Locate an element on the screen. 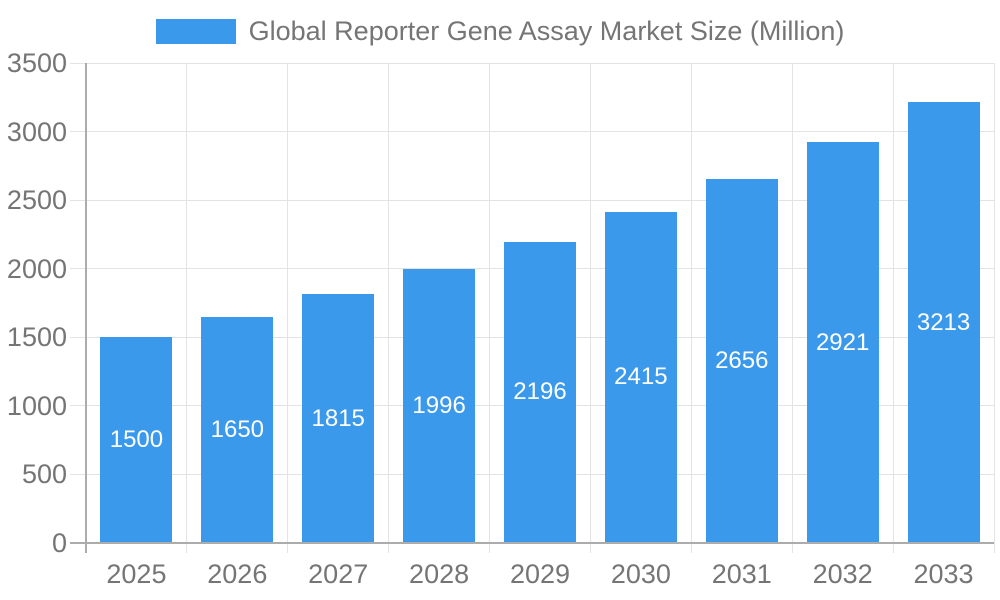 This screenshot has height=600, width=1000. x-axis-tick-label: 2028 is located at coordinates (439, 574).